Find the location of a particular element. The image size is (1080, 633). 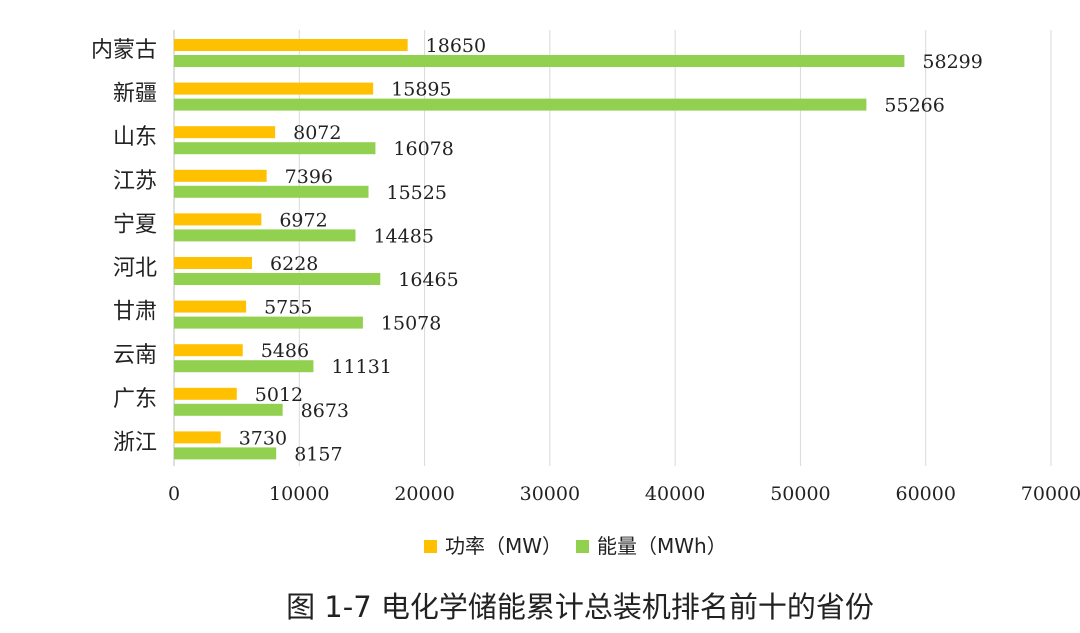

value-label-power-3: 7396 is located at coordinates (309, 177).